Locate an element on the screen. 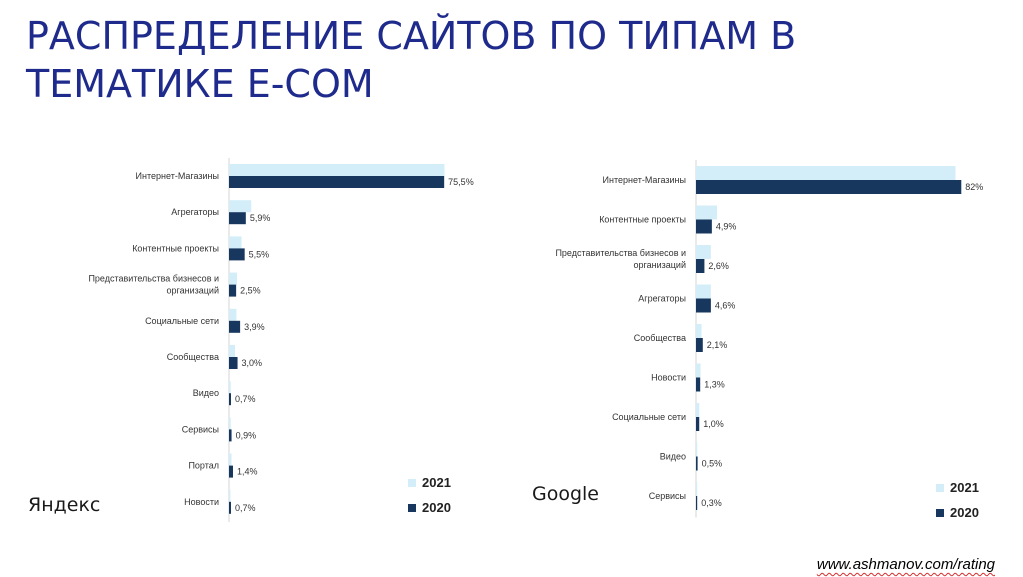 The image size is (1023, 577). category-label-5: Новости is located at coordinates (668, 378).